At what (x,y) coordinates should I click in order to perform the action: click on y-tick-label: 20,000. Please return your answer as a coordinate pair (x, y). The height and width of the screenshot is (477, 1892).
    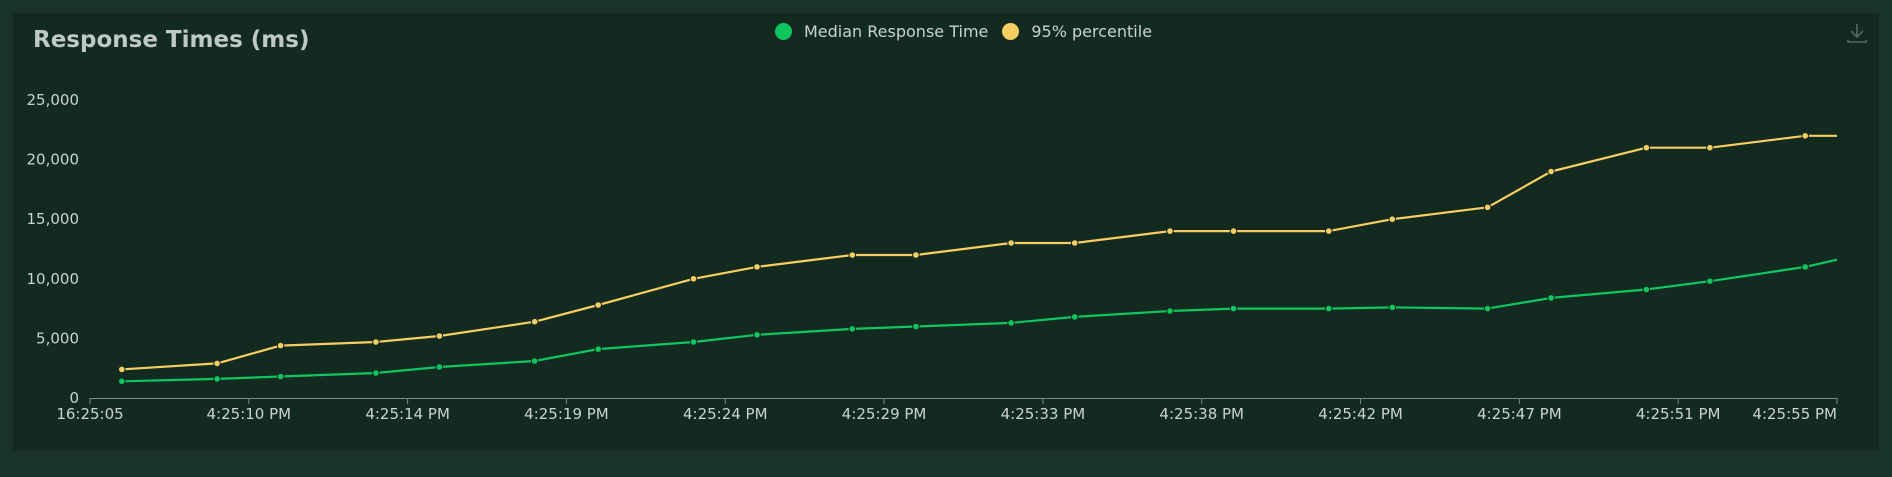
    Looking at the image, I should click on (53, 160).